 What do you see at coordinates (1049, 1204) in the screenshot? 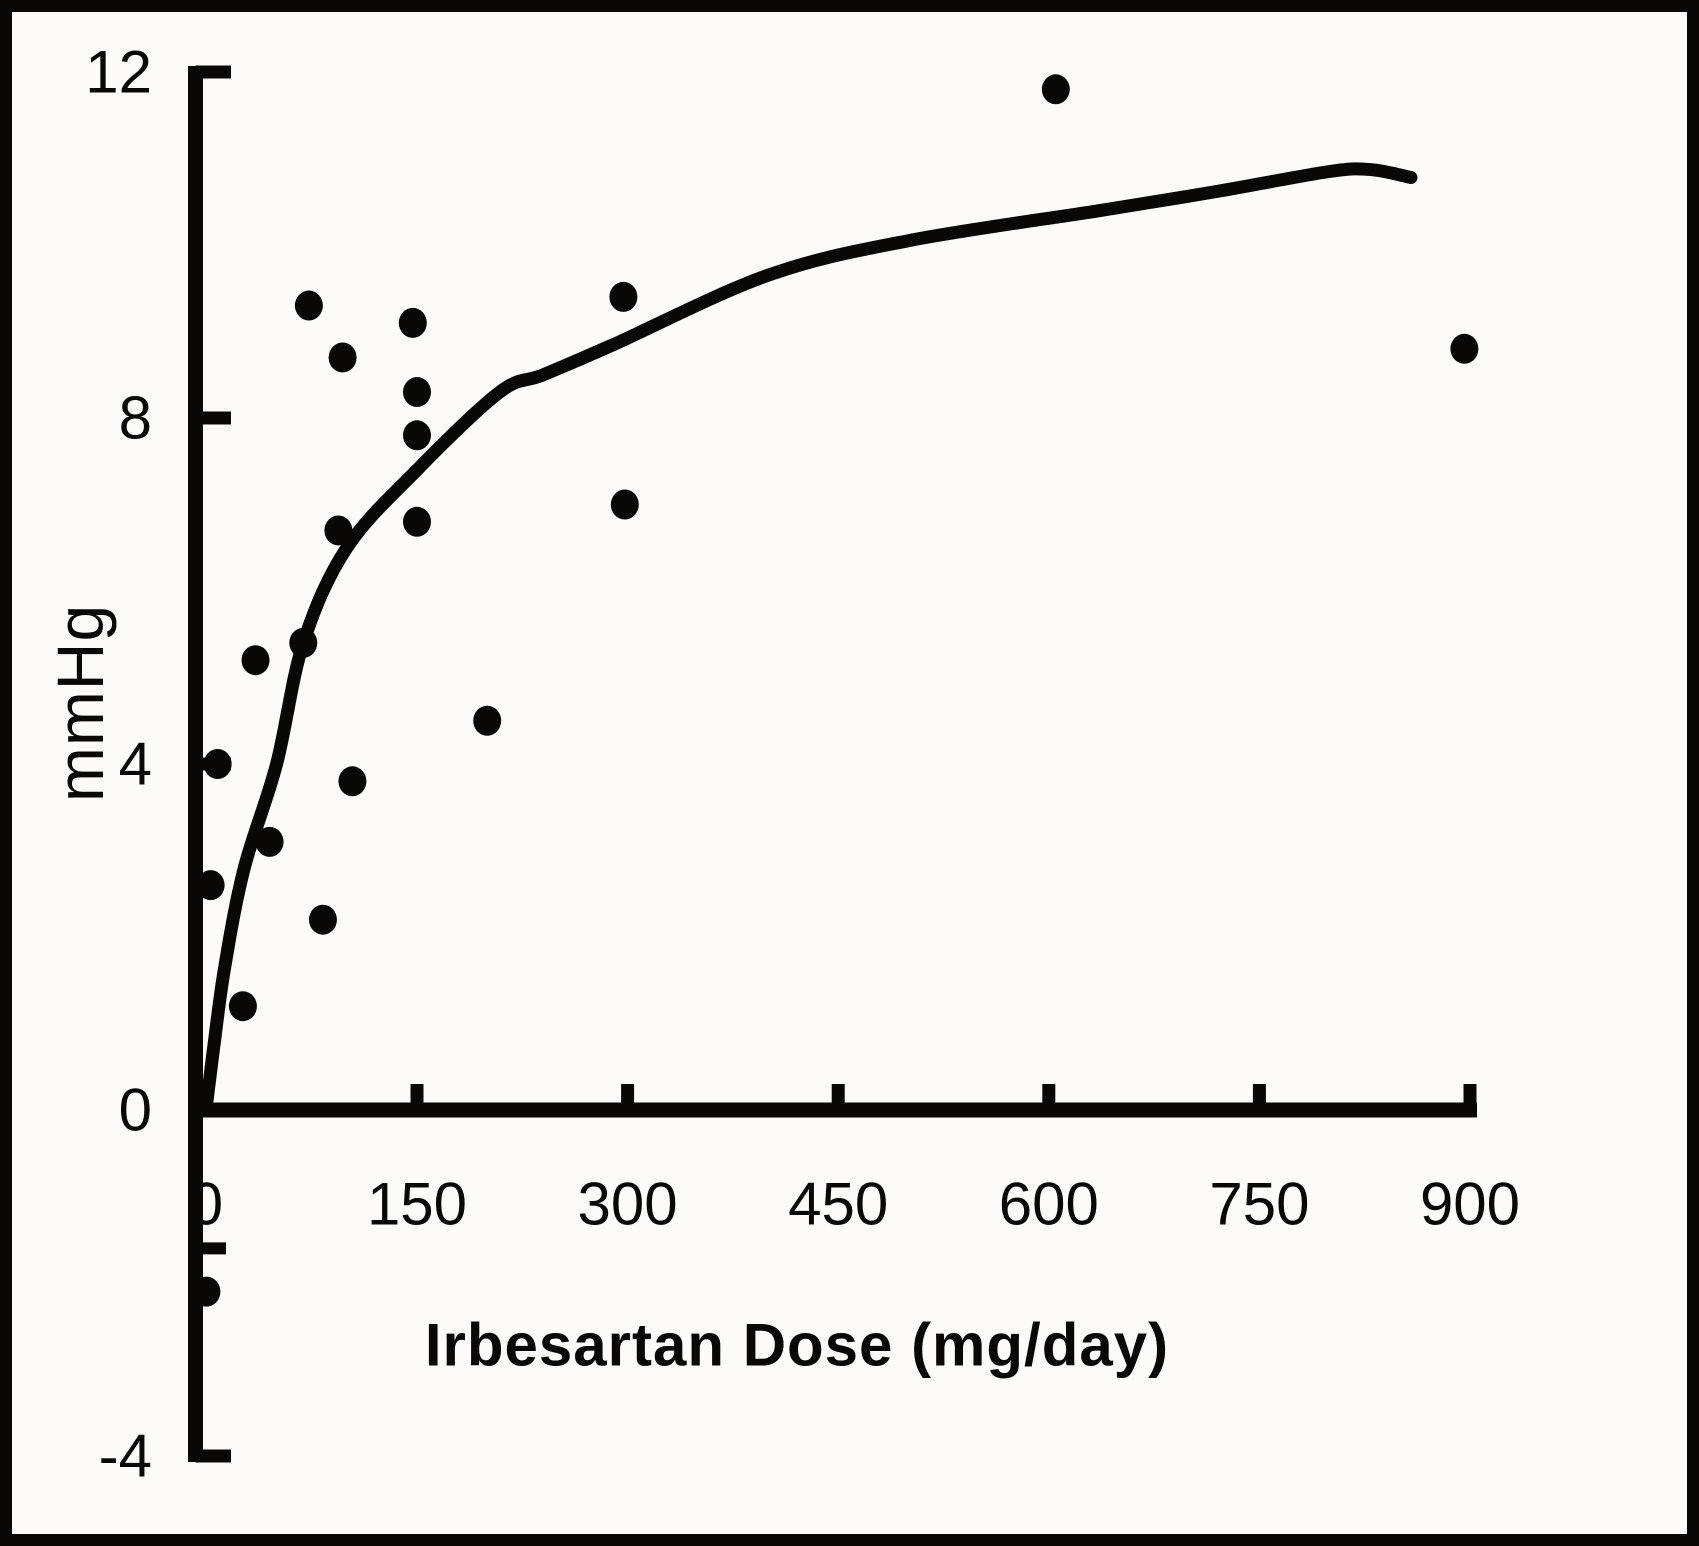
I see `x-tick-label: 600` at bounding box center [1049, 1204].